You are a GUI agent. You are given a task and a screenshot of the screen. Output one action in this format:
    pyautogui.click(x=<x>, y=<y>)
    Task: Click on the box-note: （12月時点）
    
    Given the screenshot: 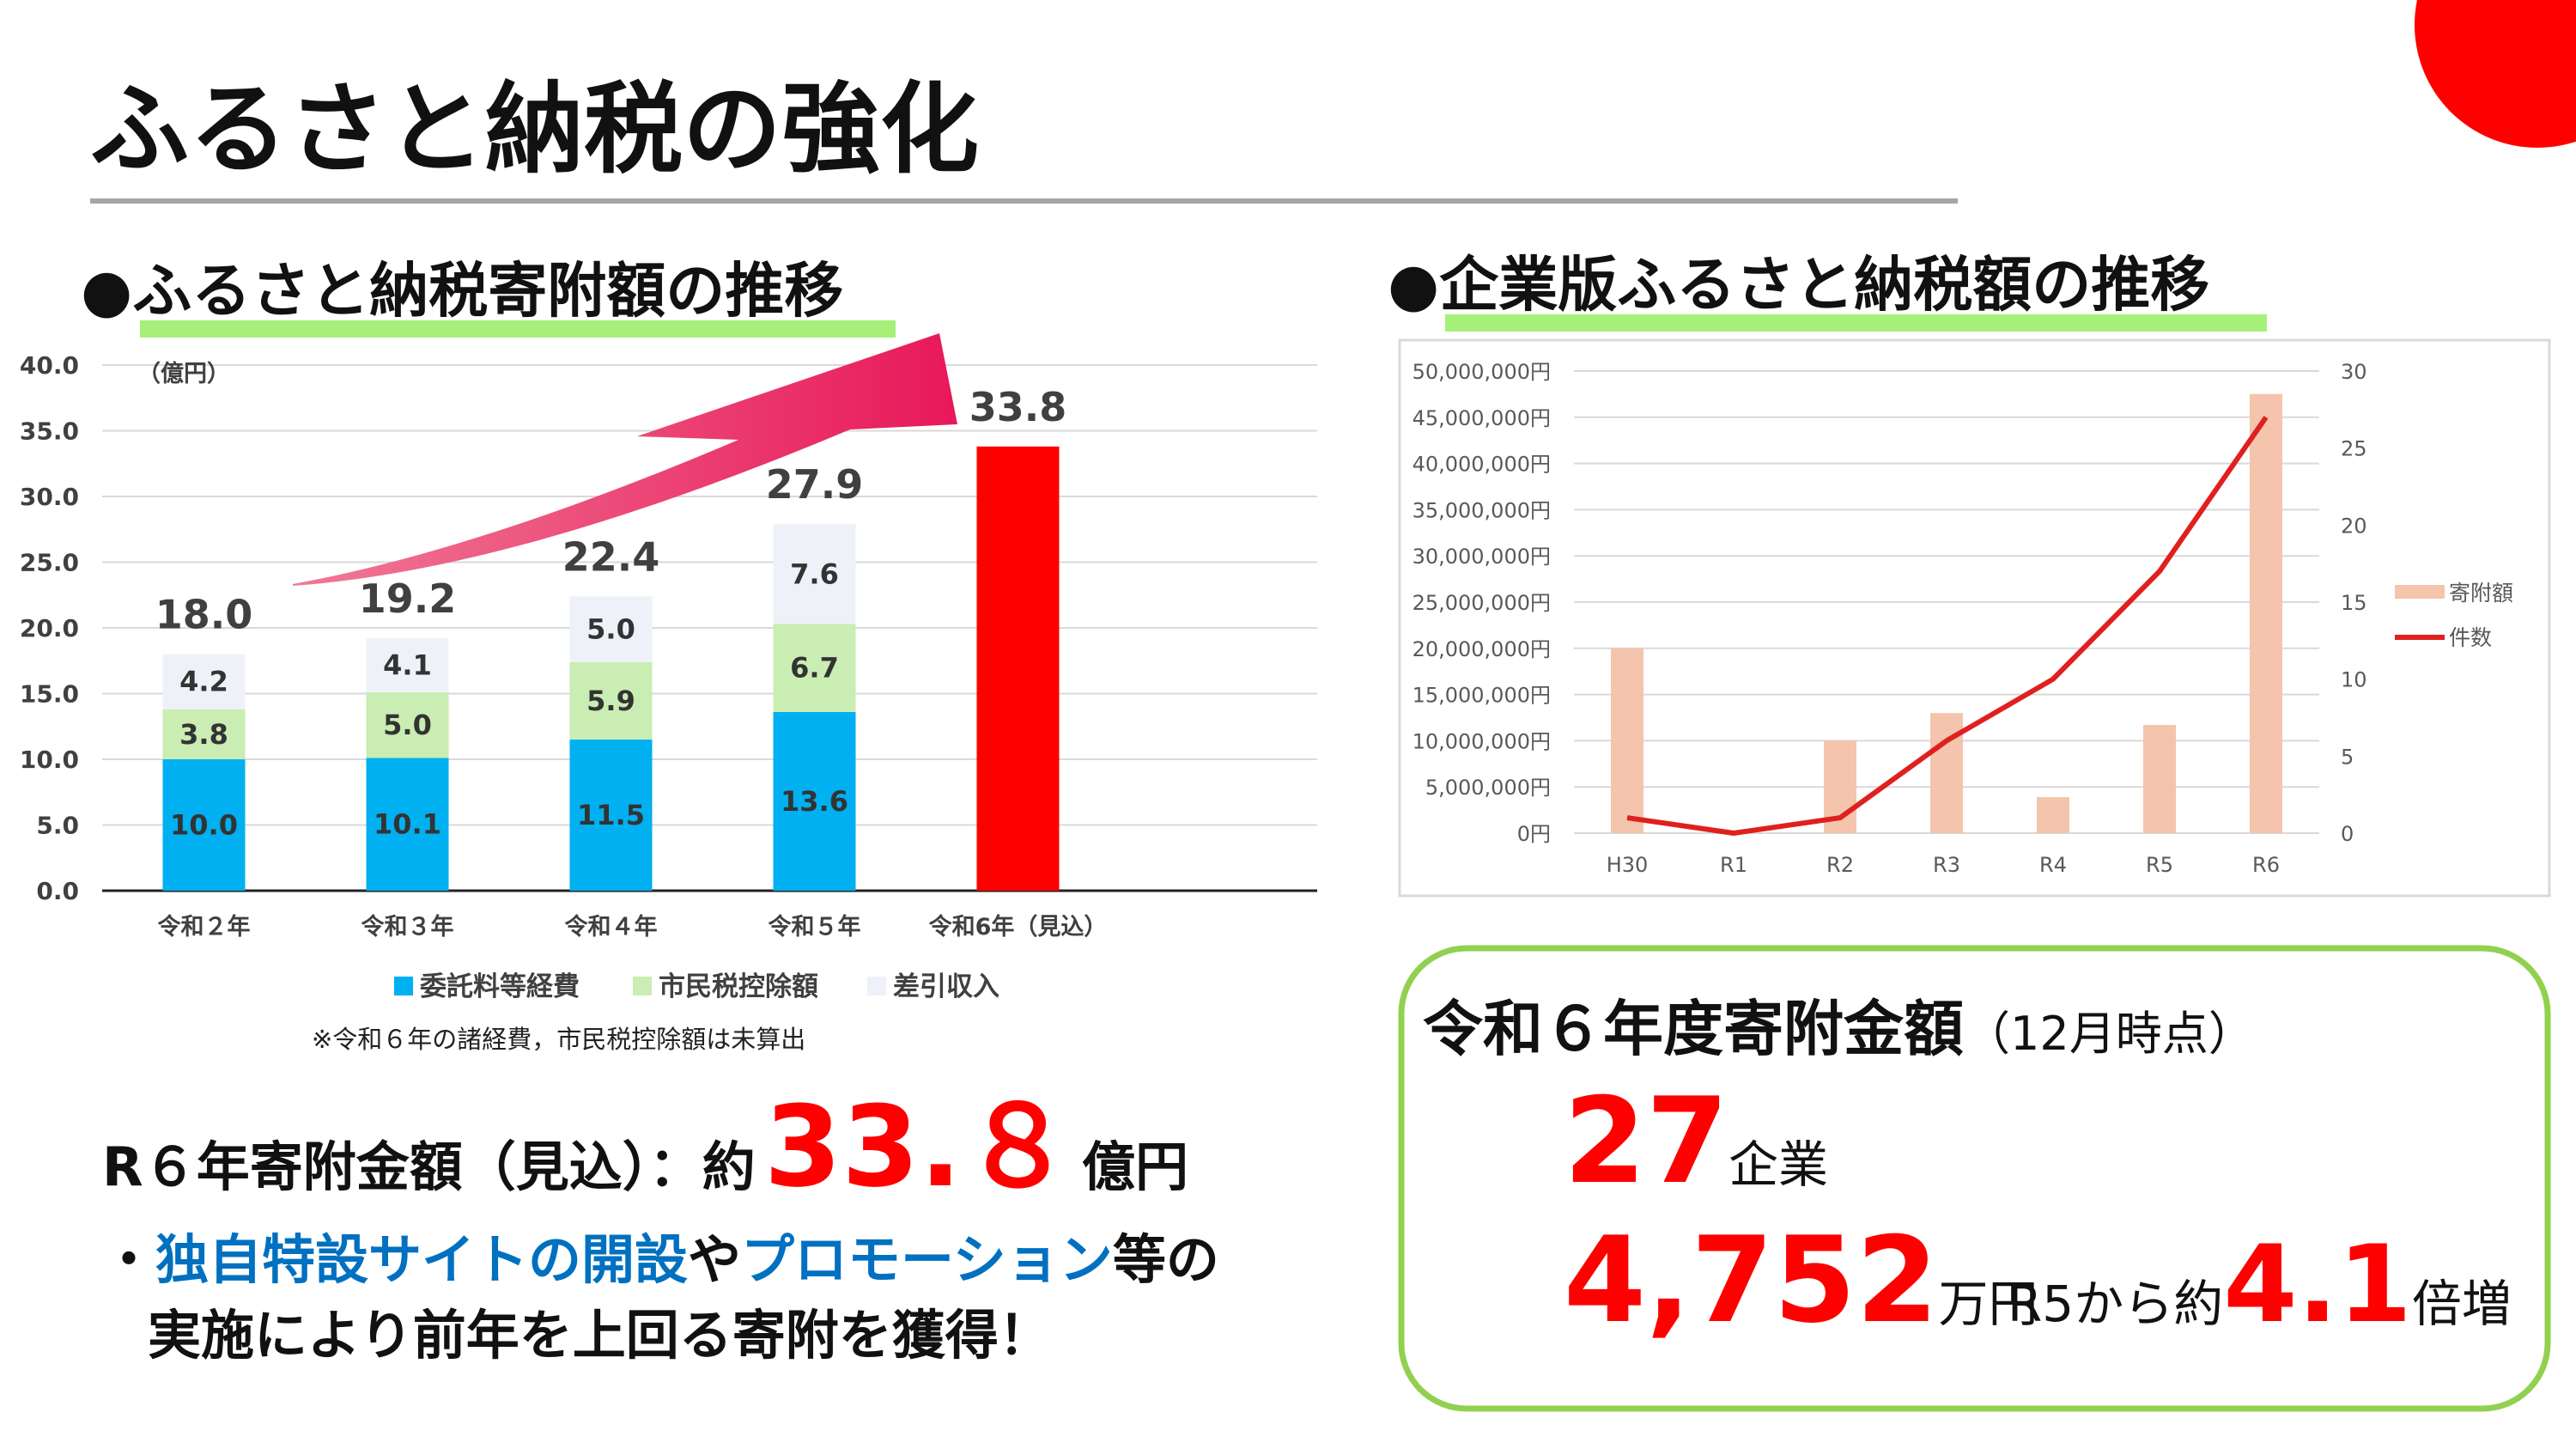 What is the action you would take?
    pyautogui.click(x=2109, y=1034)
    